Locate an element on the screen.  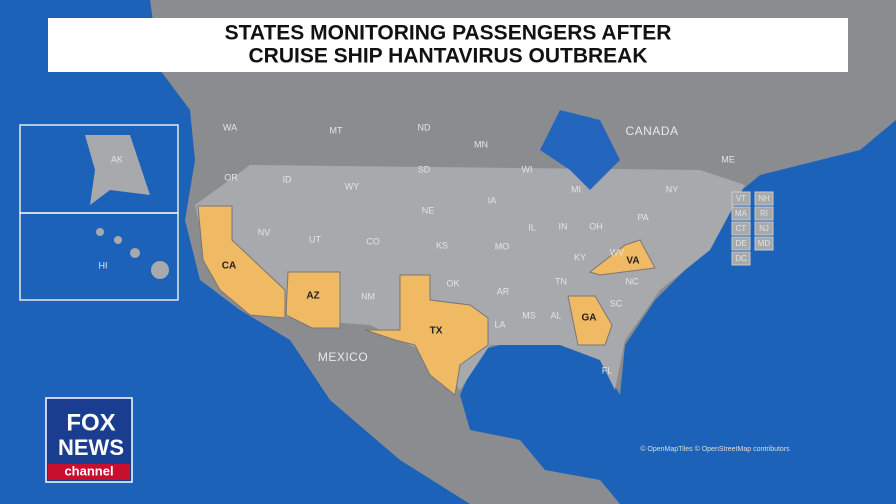
state-label: LA is located at coordinates (499, 324).